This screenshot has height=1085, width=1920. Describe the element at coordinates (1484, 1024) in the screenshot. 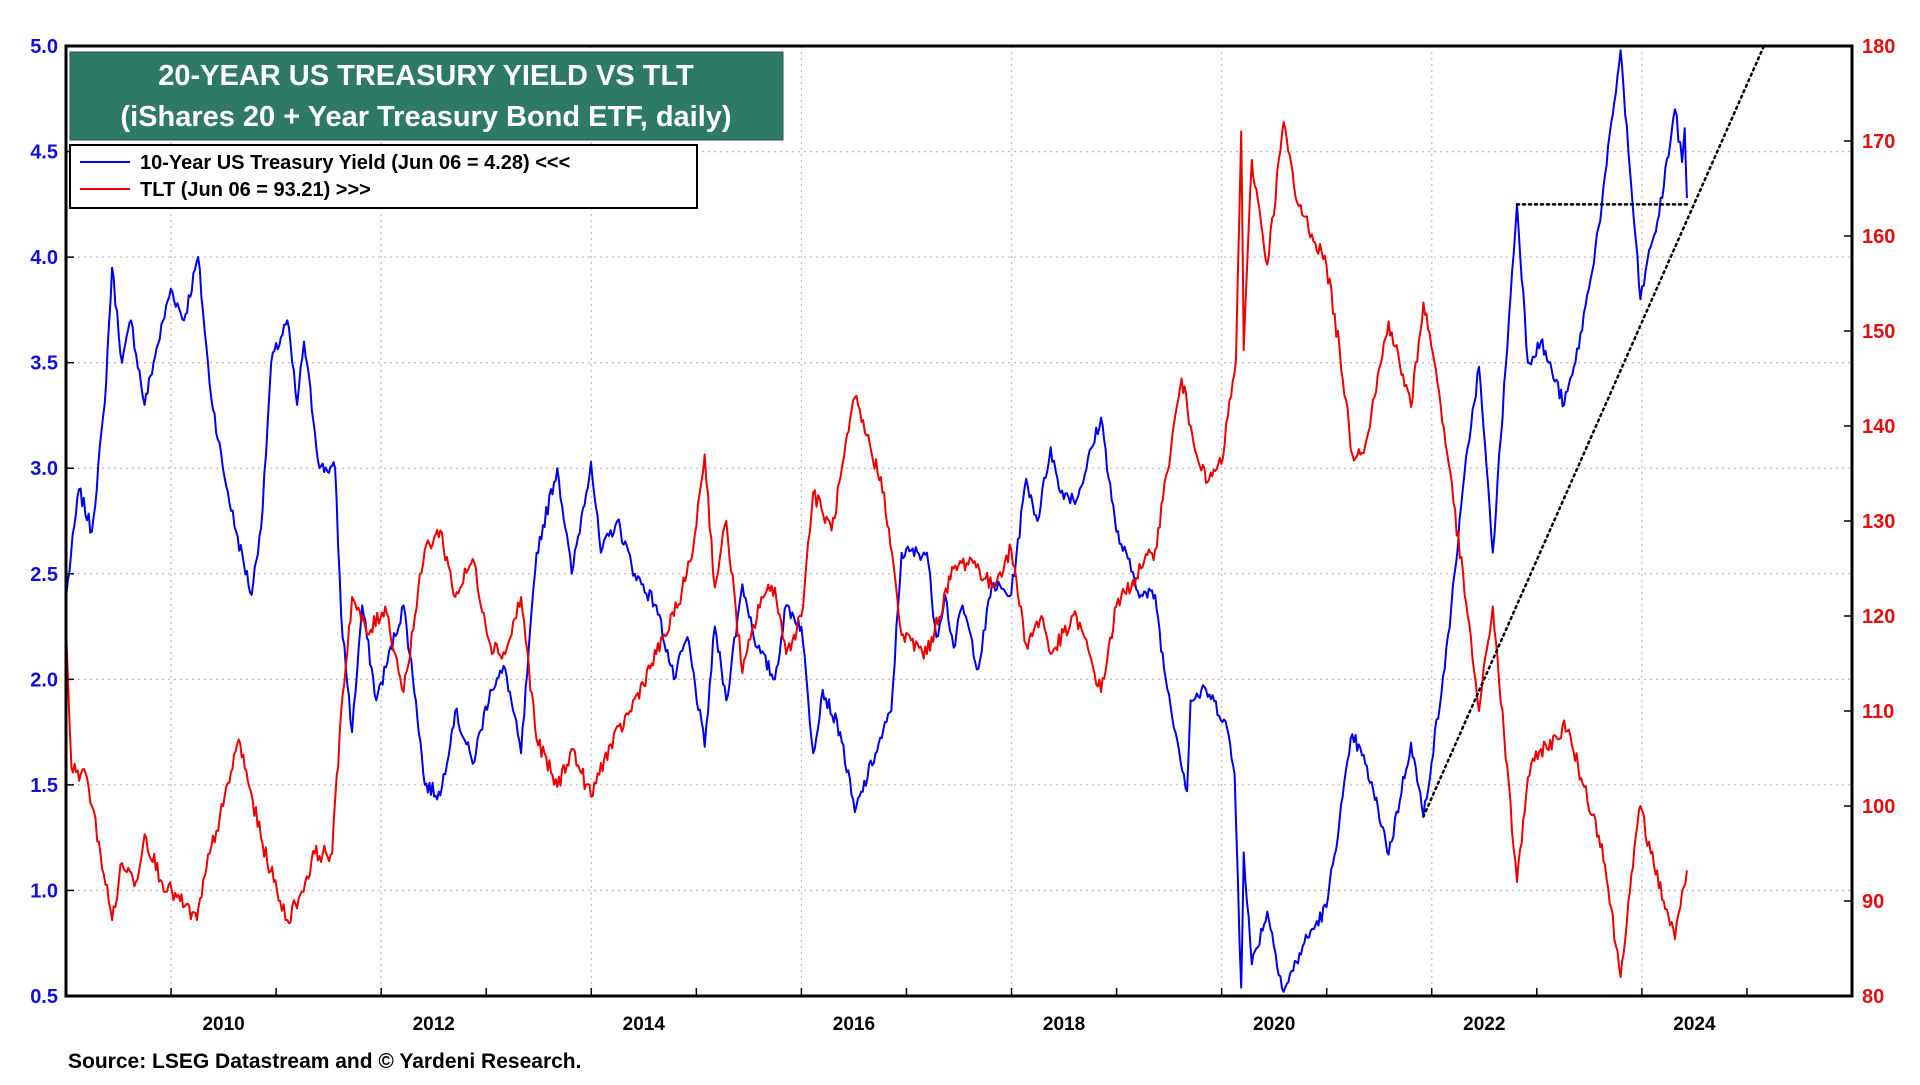

I see `x-tick-label: 2022` at that location.